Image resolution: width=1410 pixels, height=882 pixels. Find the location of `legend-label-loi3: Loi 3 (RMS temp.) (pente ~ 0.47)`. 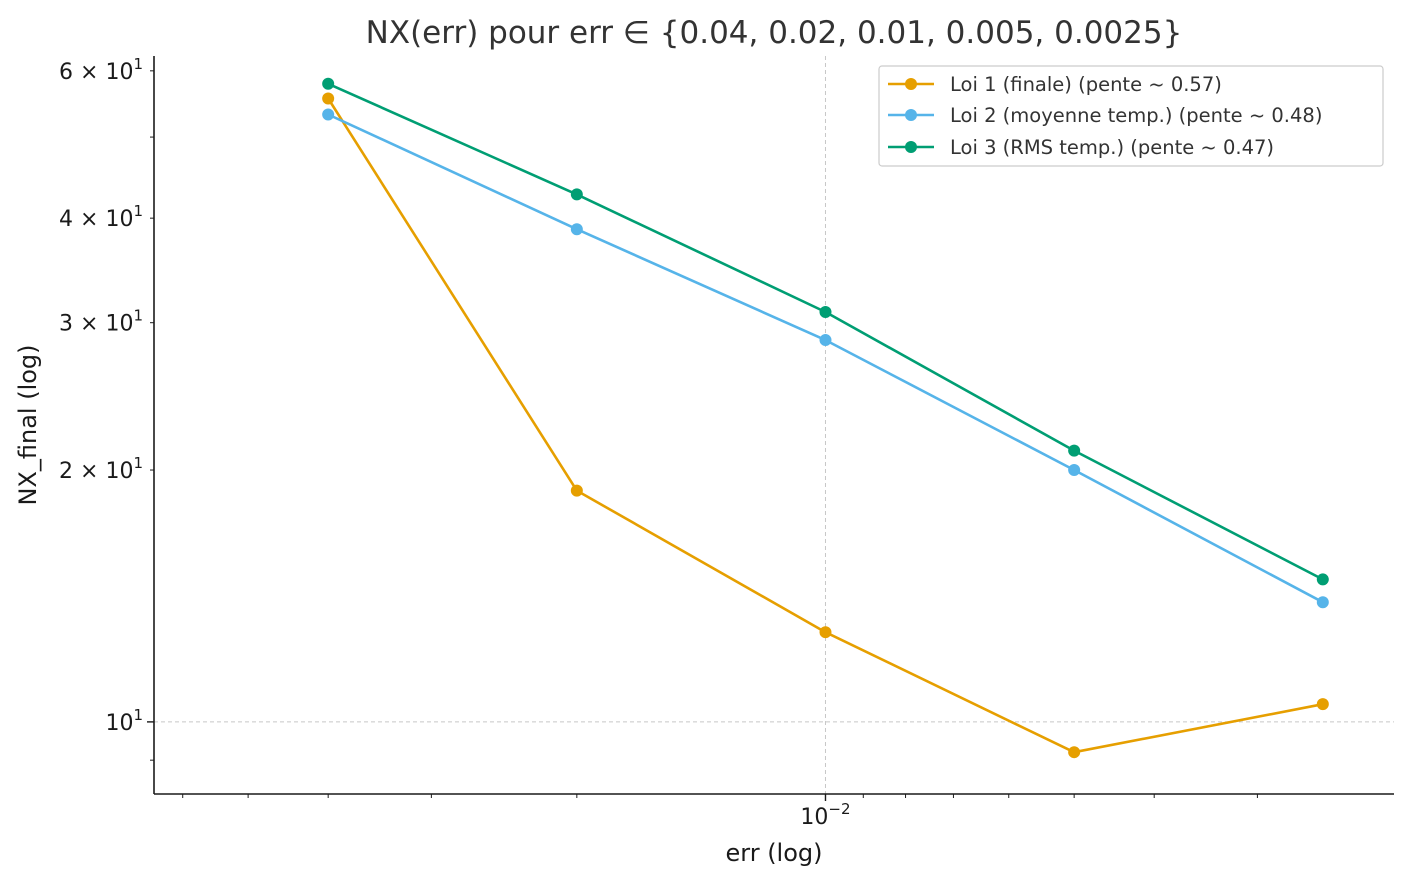

legend-label-loi3: Loi 3 (RMS temp.) (pente ~ 0.47) is located at coordinates (1112, 147).